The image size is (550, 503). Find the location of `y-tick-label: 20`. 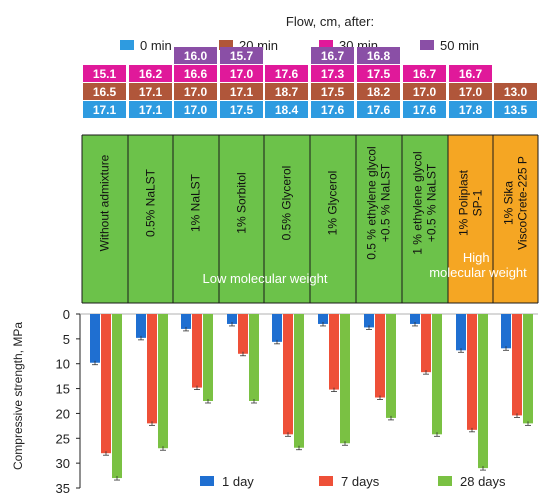

y-tick-label: 20 is located at coordinates (63, 413).